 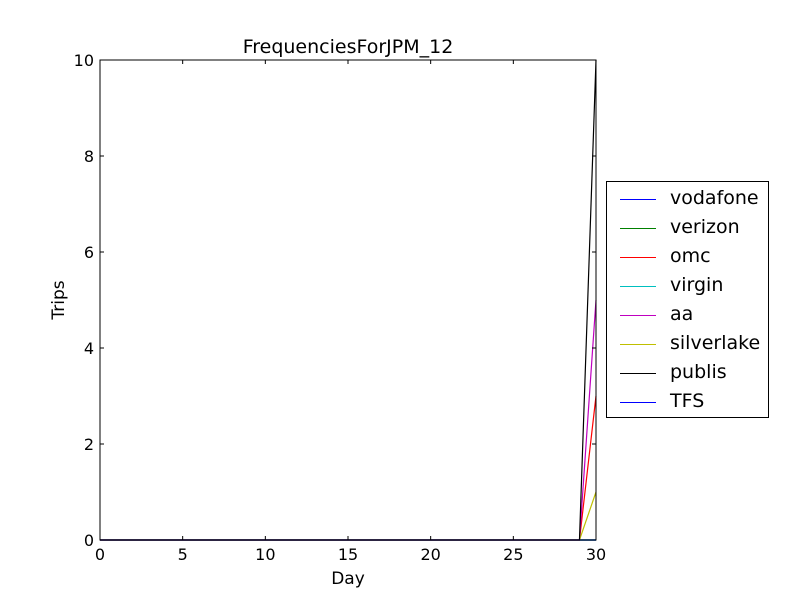 I want to click on legend-label: TFS, so click(x=687, y=401).